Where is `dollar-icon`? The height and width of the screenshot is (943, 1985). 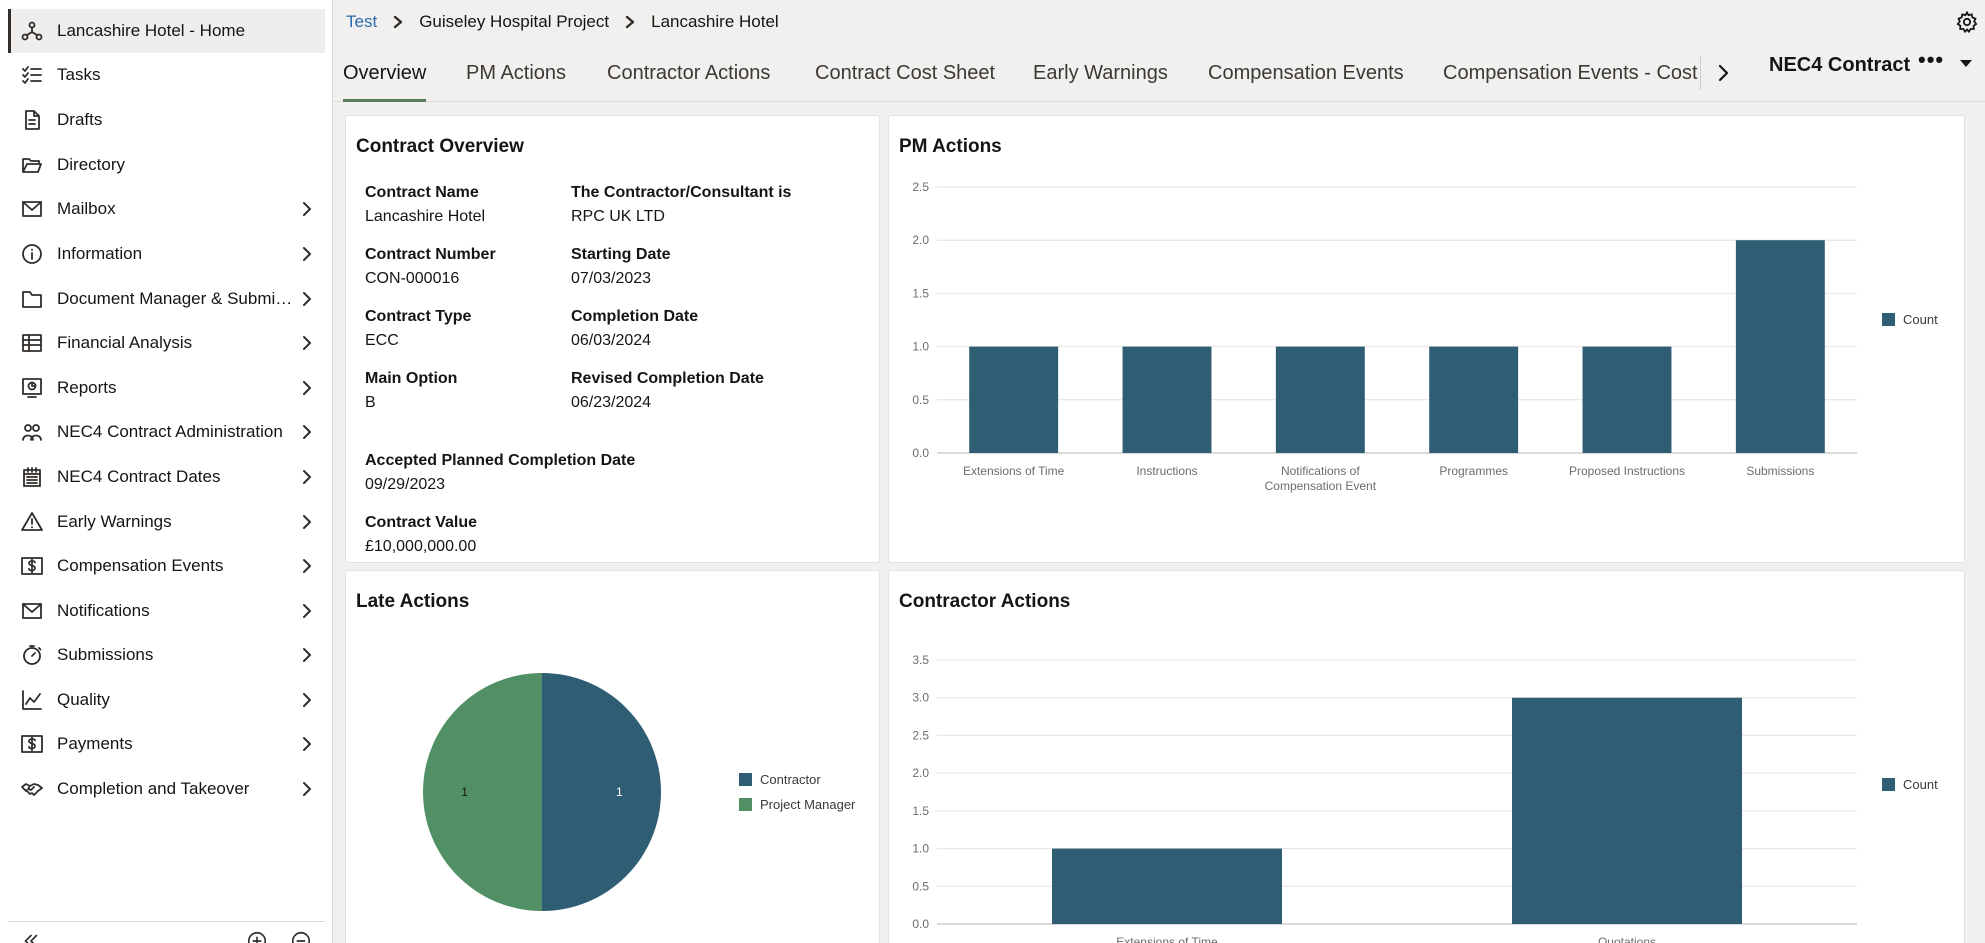 dollar-icon is located at coordinates (32, 744).